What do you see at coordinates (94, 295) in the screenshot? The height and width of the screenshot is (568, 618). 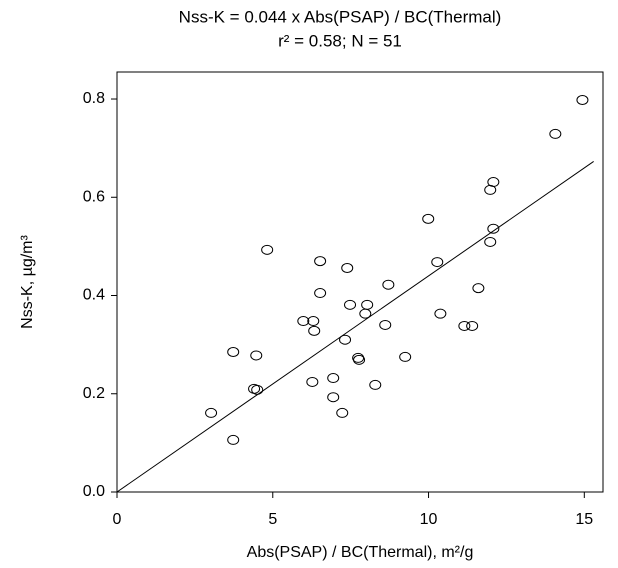 I see `y-tick-label: 0.4` at bounding box center [94, 295].